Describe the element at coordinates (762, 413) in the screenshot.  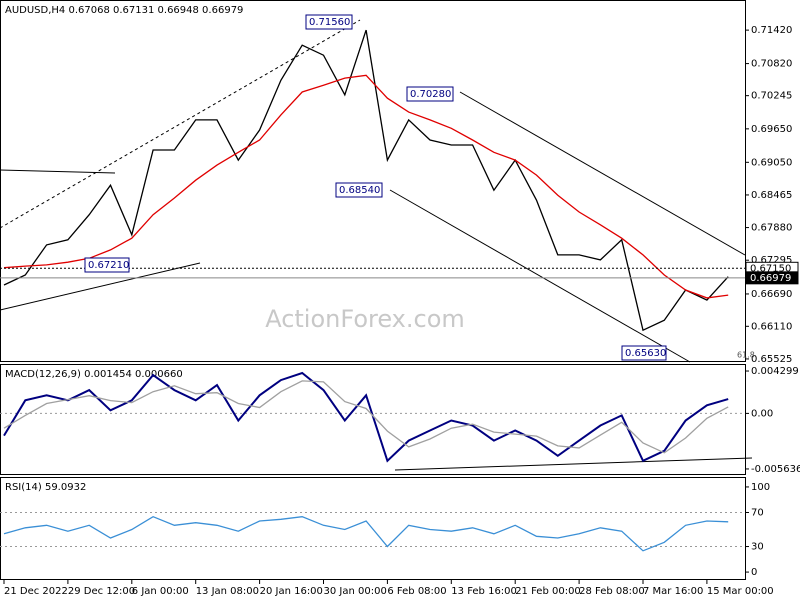
I see `y-tick-label: 0.00` at that location.